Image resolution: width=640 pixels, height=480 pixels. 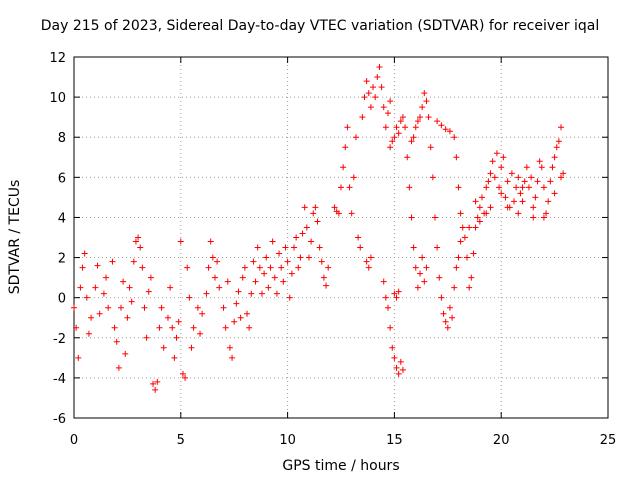 What do you see at coordinates (57, 58) in the screenshot?
I see `y-tick-label: 12` at bounding box center [57, 58].